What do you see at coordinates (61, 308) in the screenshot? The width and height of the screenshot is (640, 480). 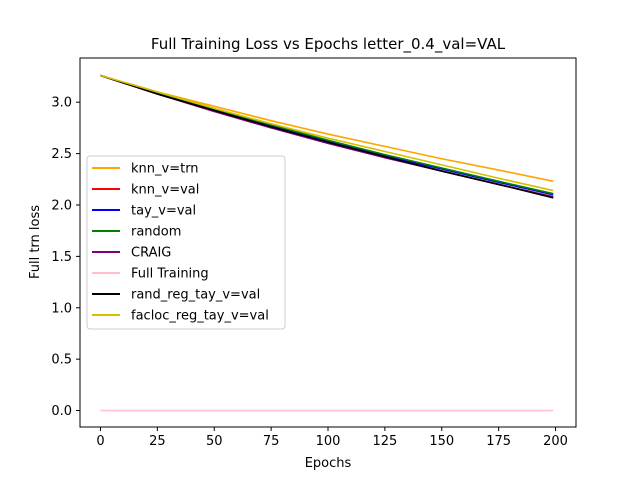 I see `y-tick-label: 1.0` at bounding box center [61, 308].